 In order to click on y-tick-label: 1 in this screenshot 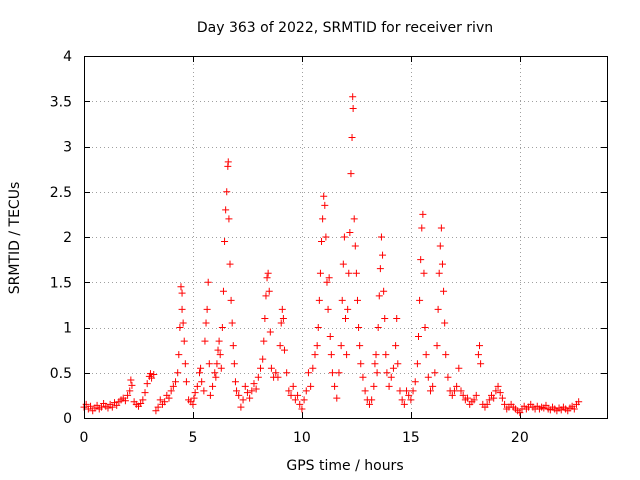, I will do `click(67, 329)`.